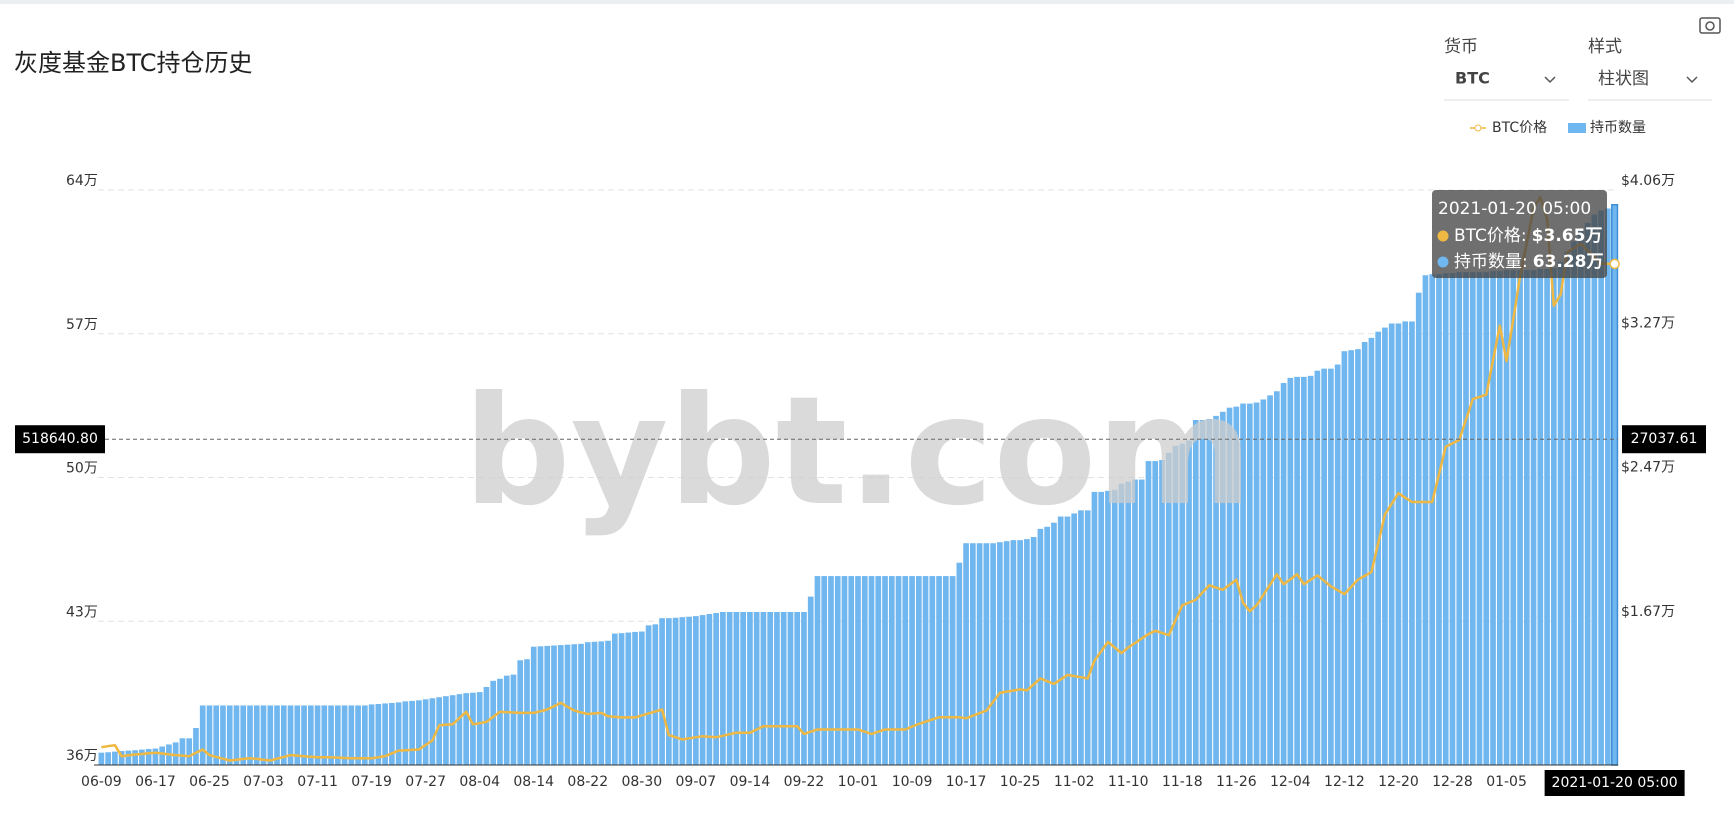 Image resolution: width=1734 pixels, height=818 pixels. I want to click on x-tick-label: 09-14, so click(750, 782).